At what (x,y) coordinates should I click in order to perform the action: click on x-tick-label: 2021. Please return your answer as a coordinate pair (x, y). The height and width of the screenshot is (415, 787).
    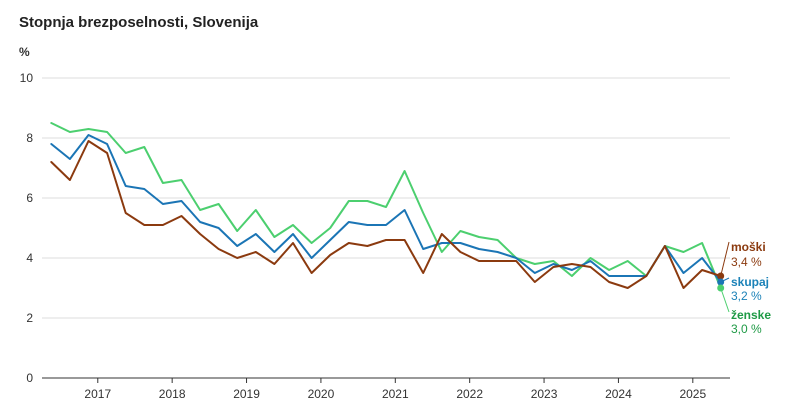
    Looking at the image, I should click on (395, 394).